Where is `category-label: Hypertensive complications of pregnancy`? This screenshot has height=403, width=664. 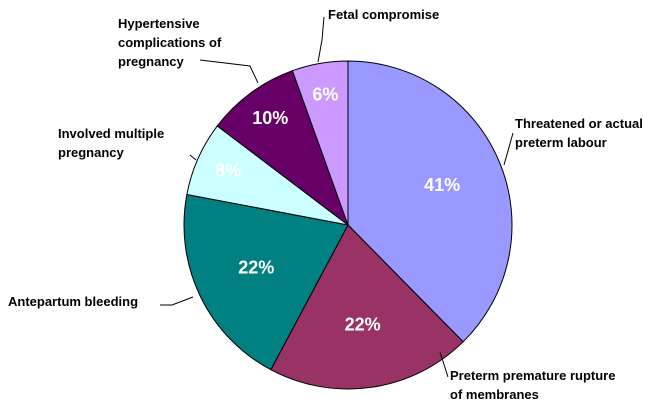
category-label: Hypertensive complications of pregnancy is located at coordinates (170, 42).